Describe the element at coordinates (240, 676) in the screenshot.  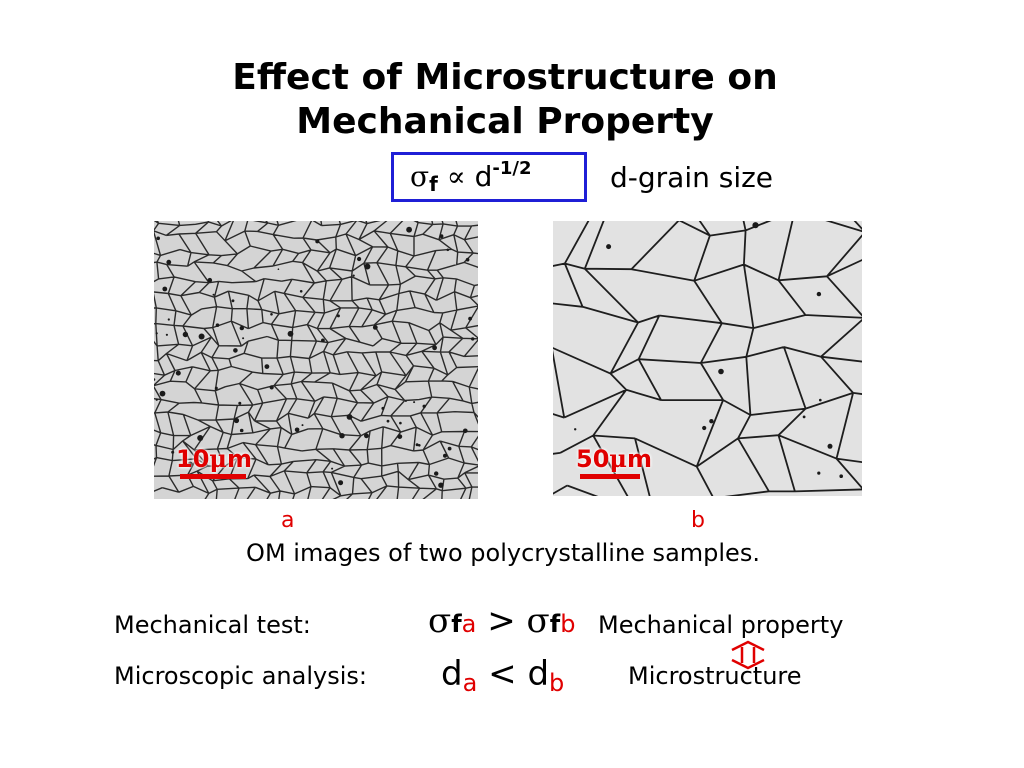
I see `microscopic-analysis-label: Microscopic analysis:` at that location.